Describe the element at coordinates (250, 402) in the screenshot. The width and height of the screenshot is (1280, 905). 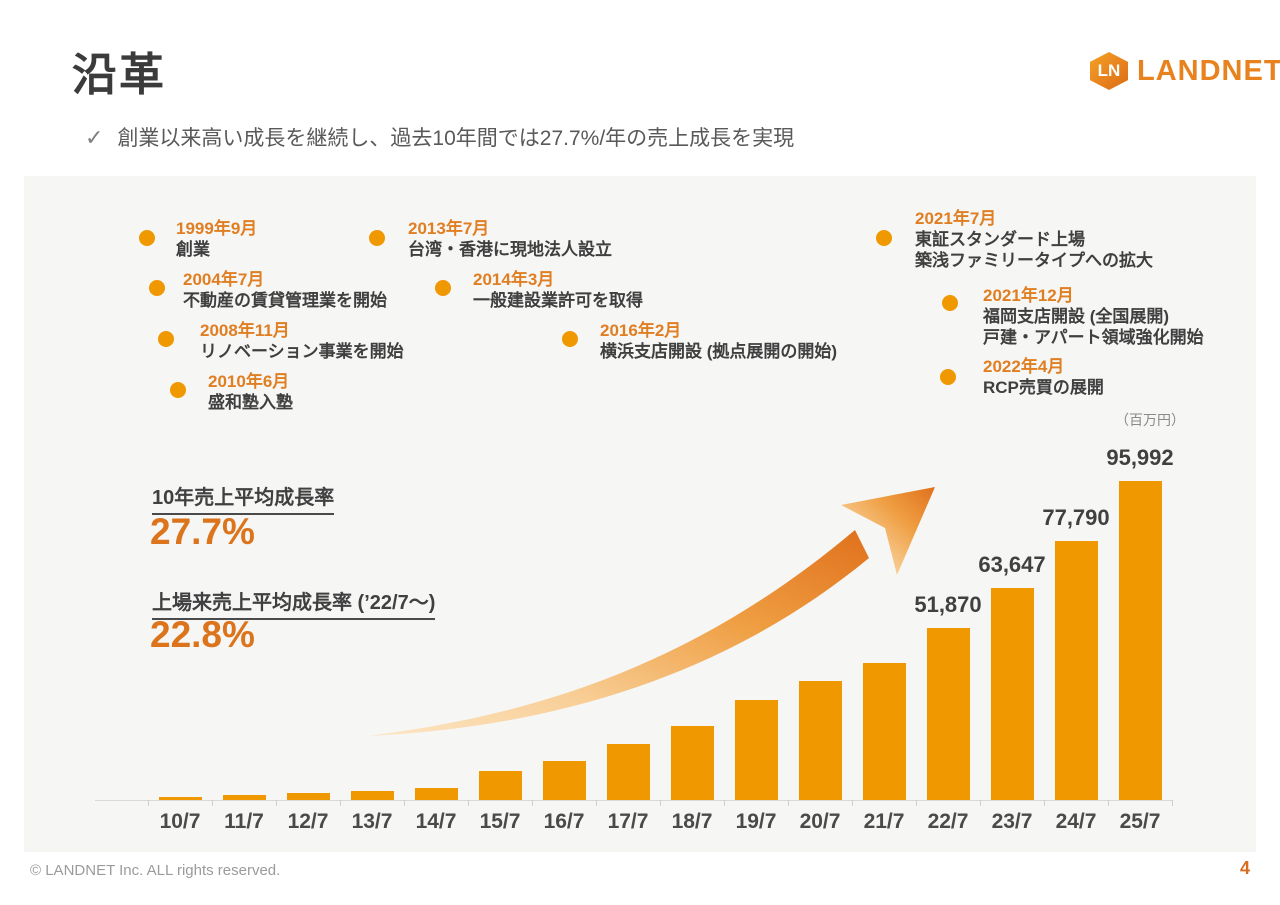
I see `timeline-desc: 盛和塾入塾` at that location.